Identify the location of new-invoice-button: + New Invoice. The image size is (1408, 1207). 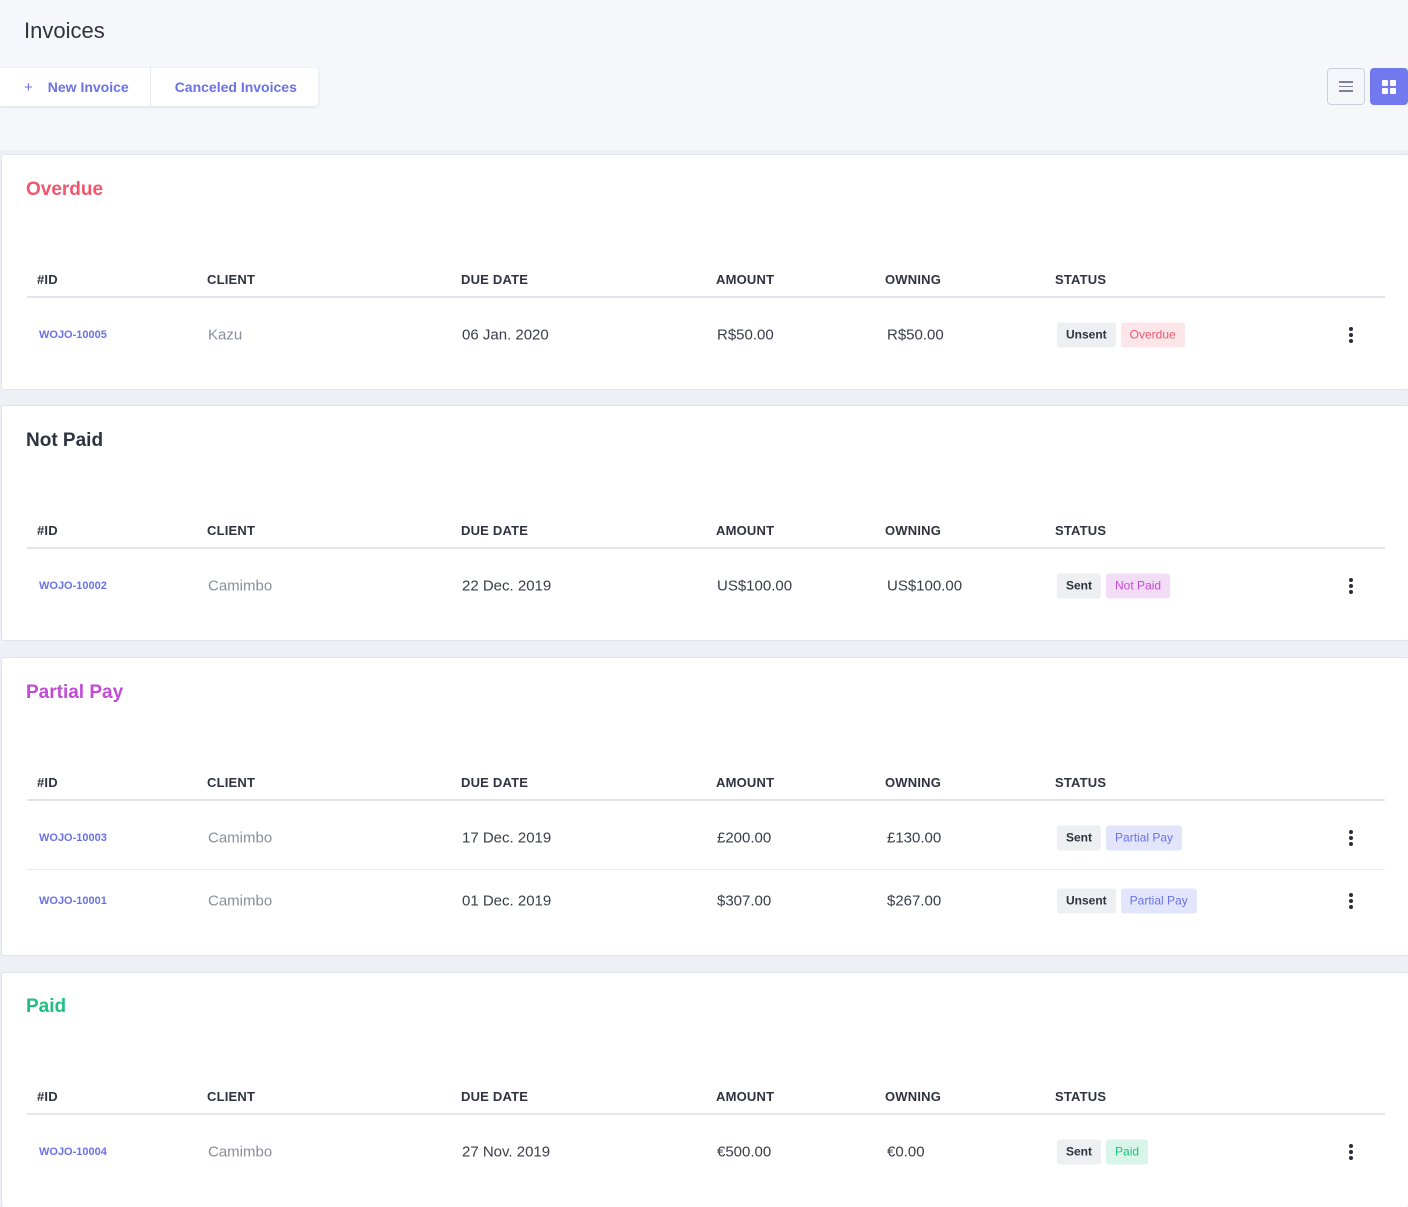
(75, 87).